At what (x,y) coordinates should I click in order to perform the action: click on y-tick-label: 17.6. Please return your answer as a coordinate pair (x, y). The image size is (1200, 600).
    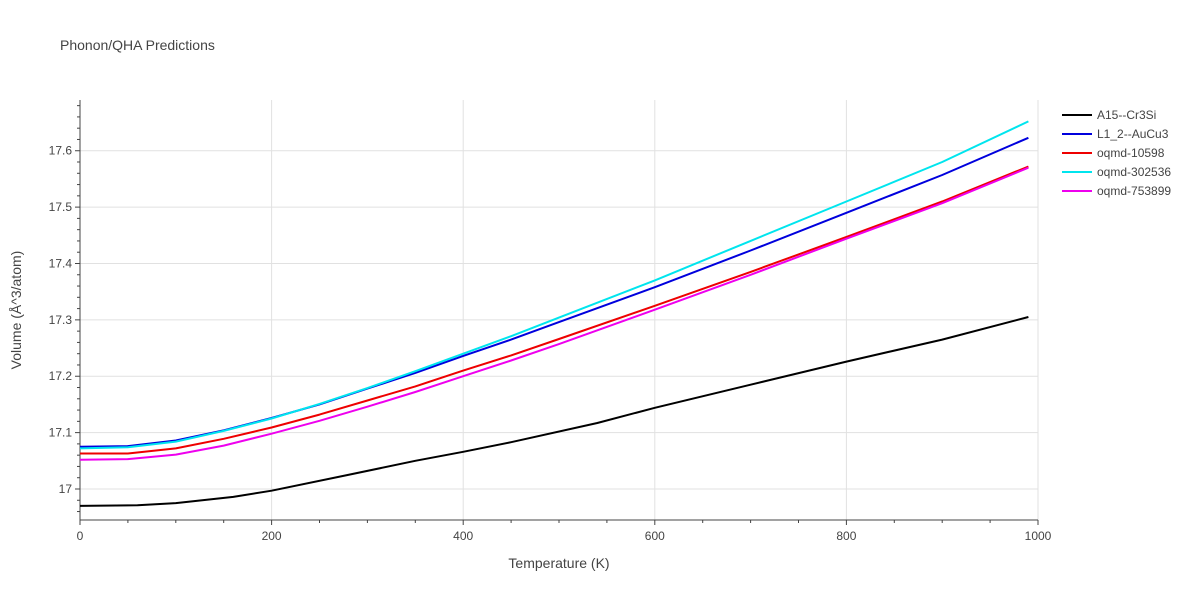
    Looking at the image, I should click on (61, 151).